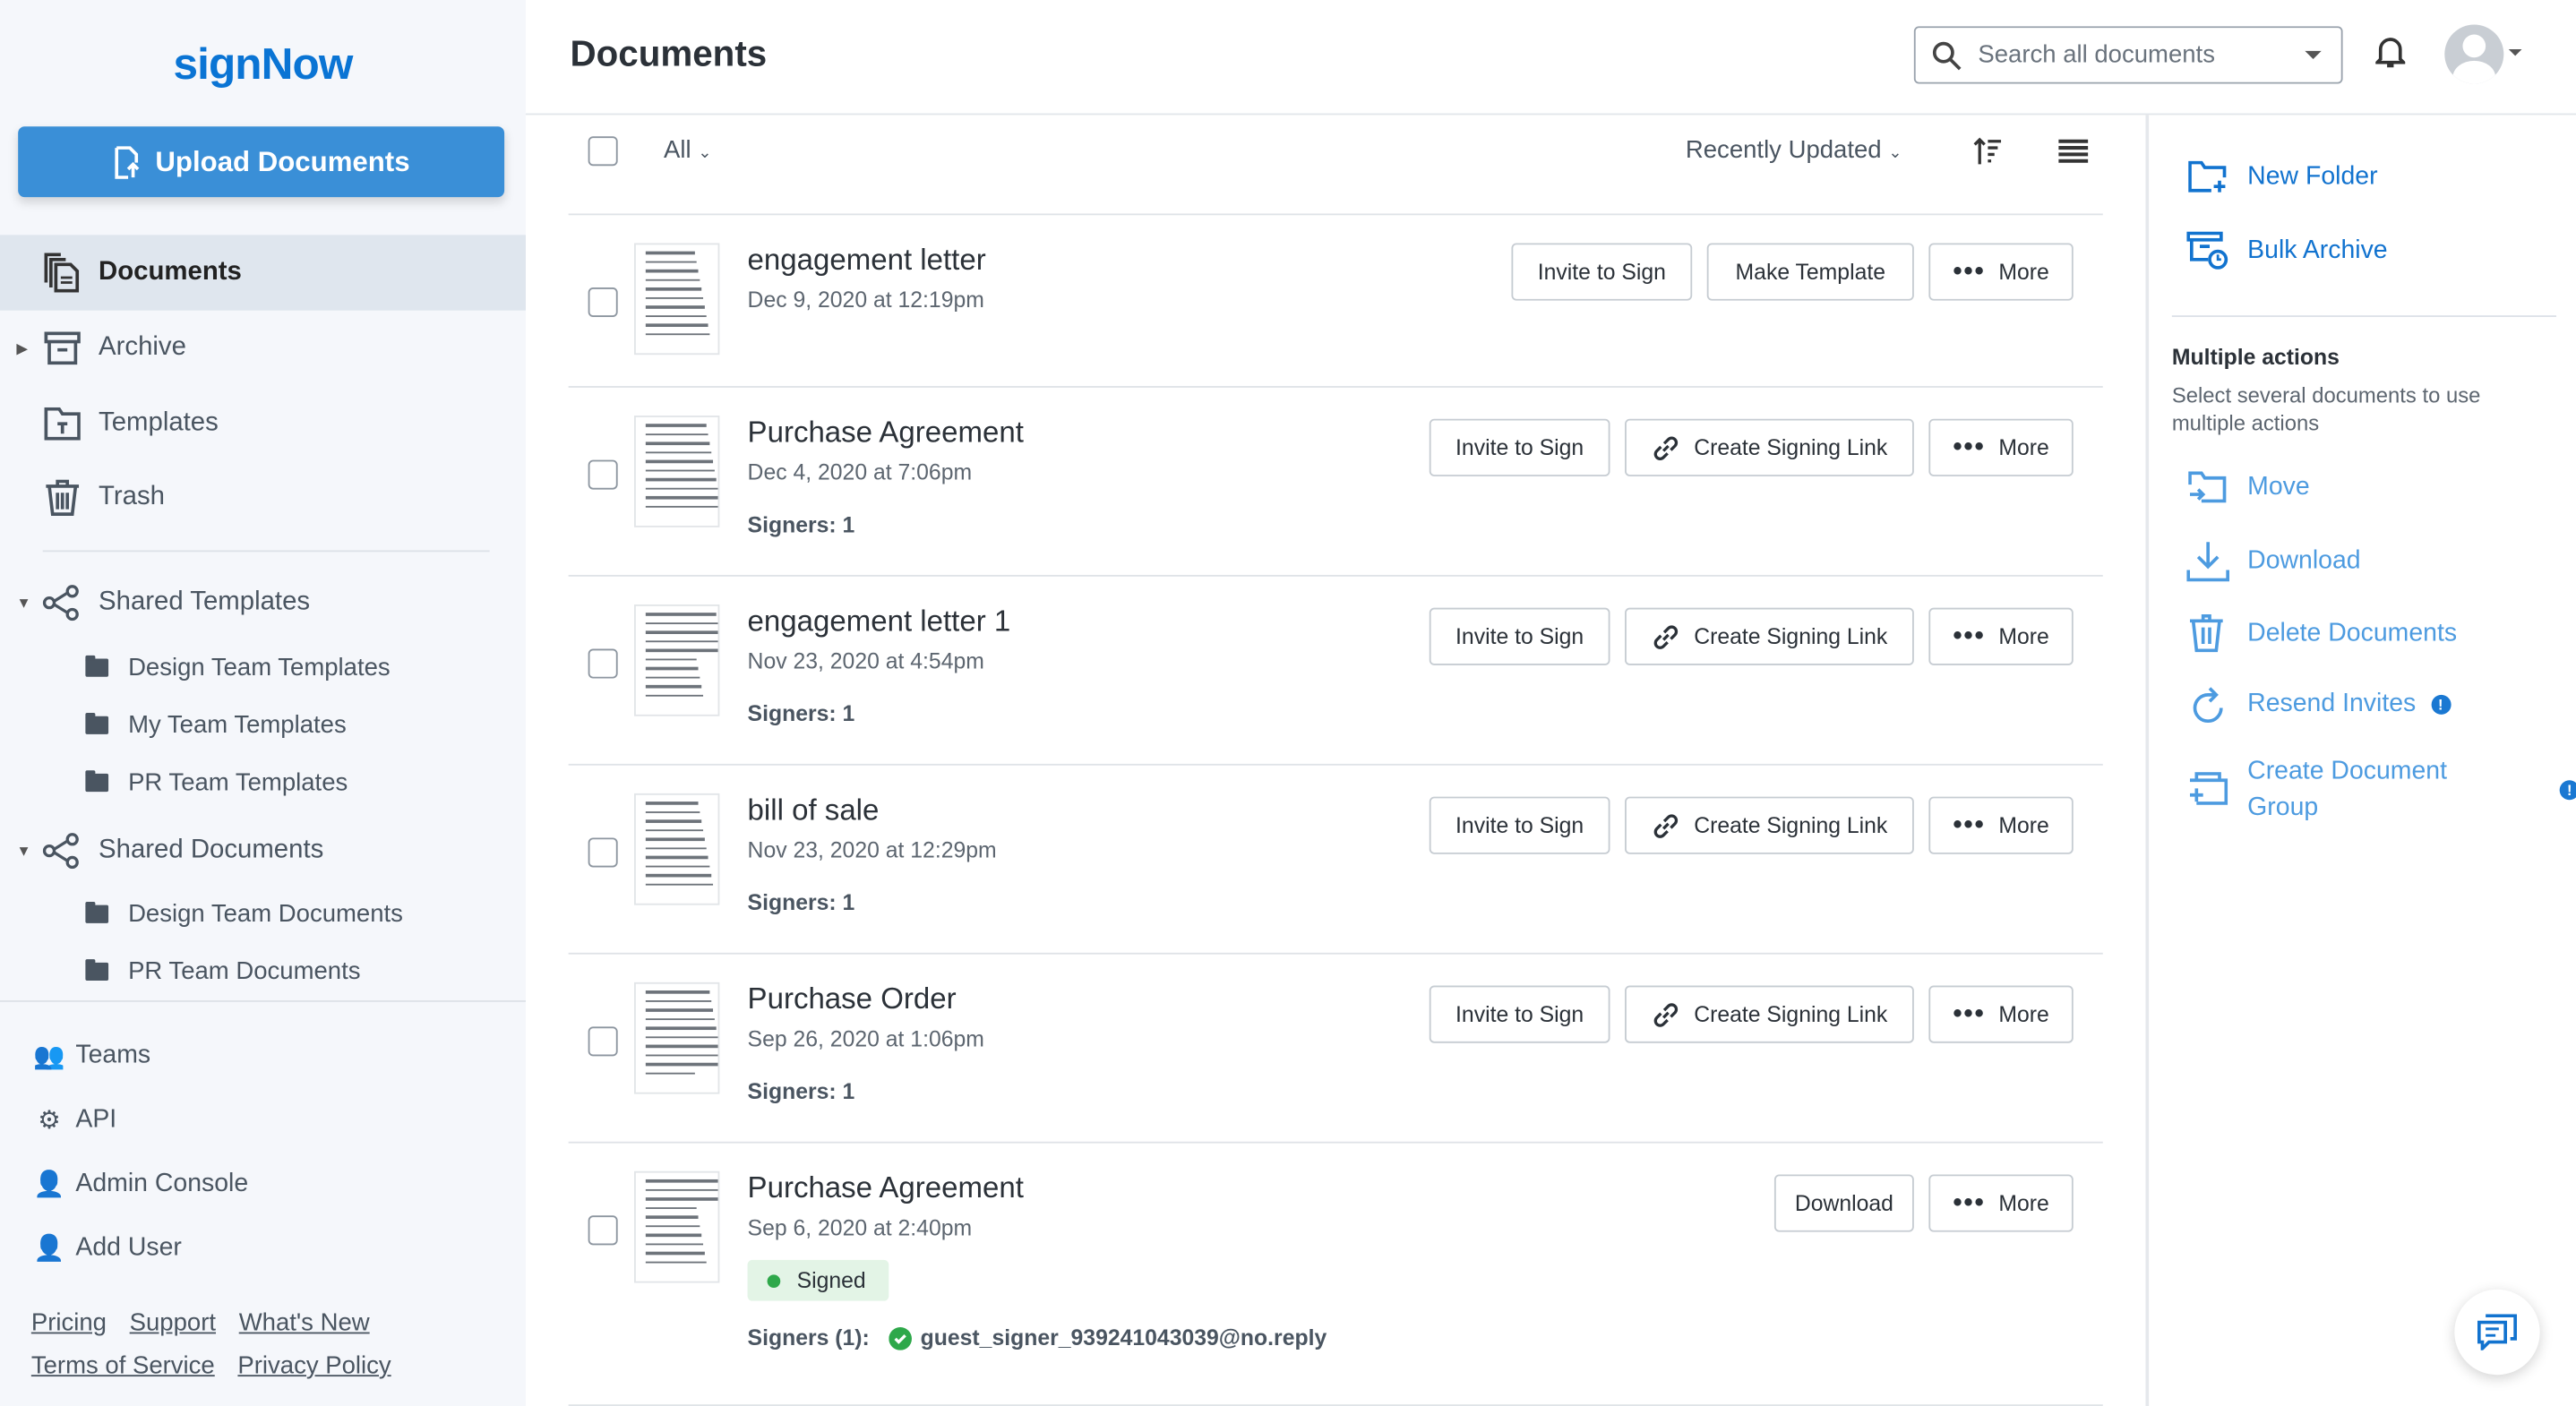 The height and width of the screenshot is (1406, 2576). What do you see at coordinates (1810, 272) in the screenshot?
I see `make-template-button: Make Template` at bounding box center [1810, 272].